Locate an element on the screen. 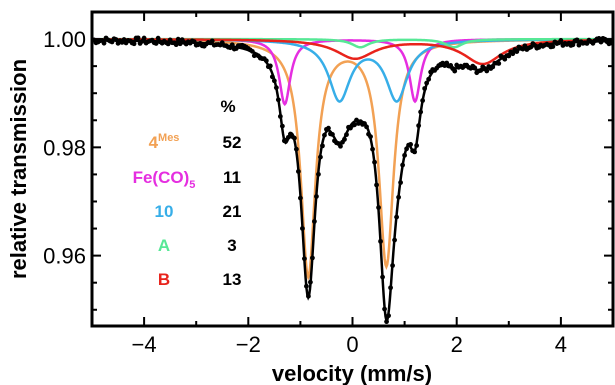  legend-label: B is located at coordinates (164, 279).